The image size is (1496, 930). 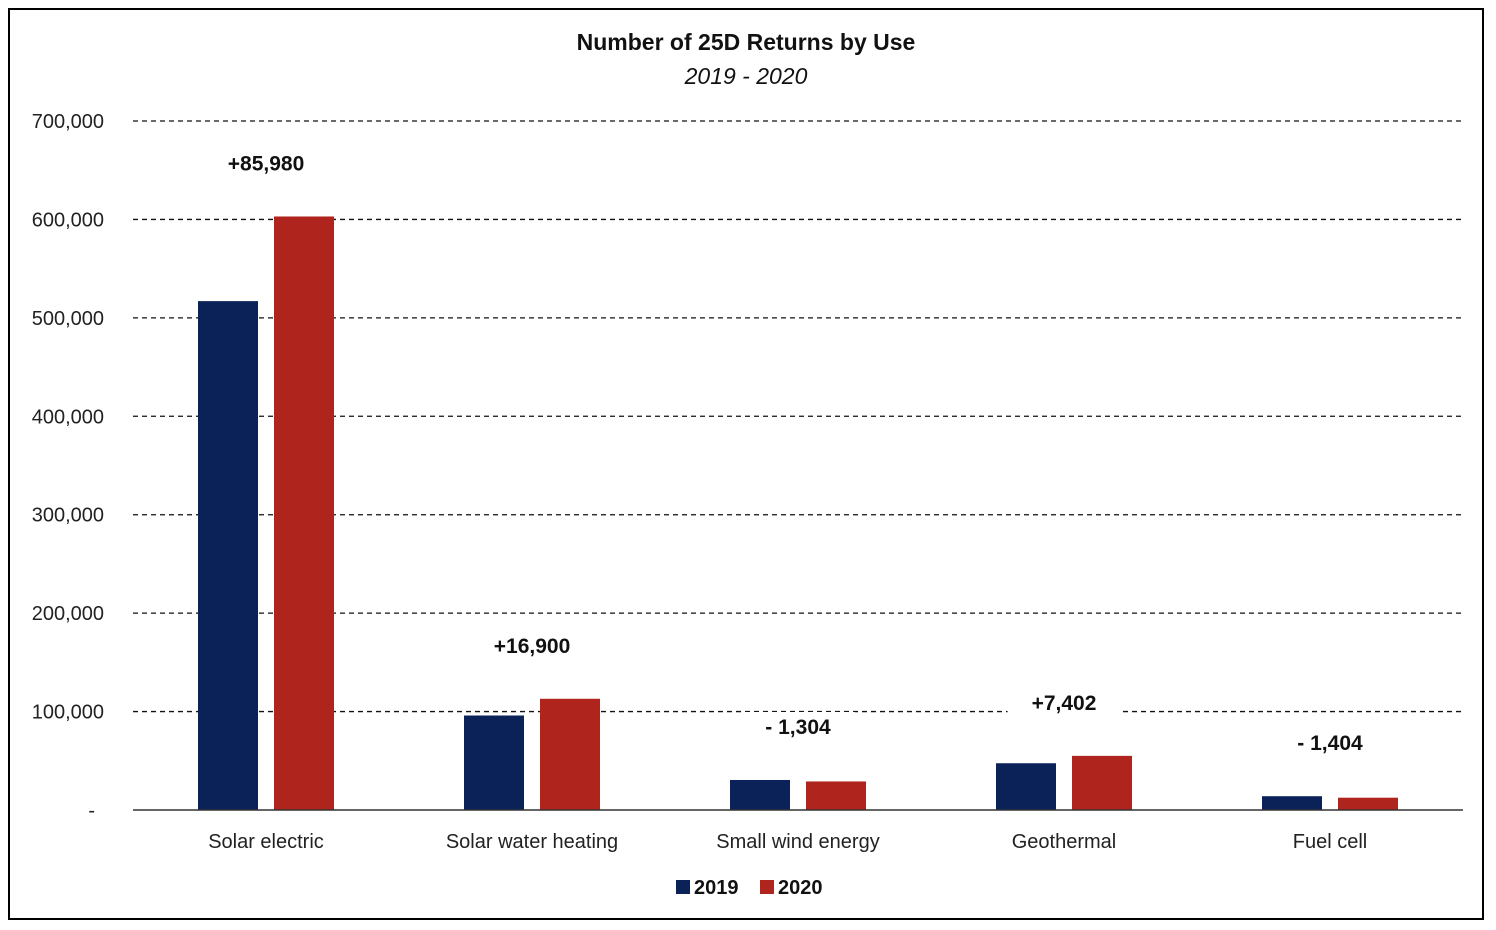 I want to click on legend-label: 2019, so click(x=716, y=888).